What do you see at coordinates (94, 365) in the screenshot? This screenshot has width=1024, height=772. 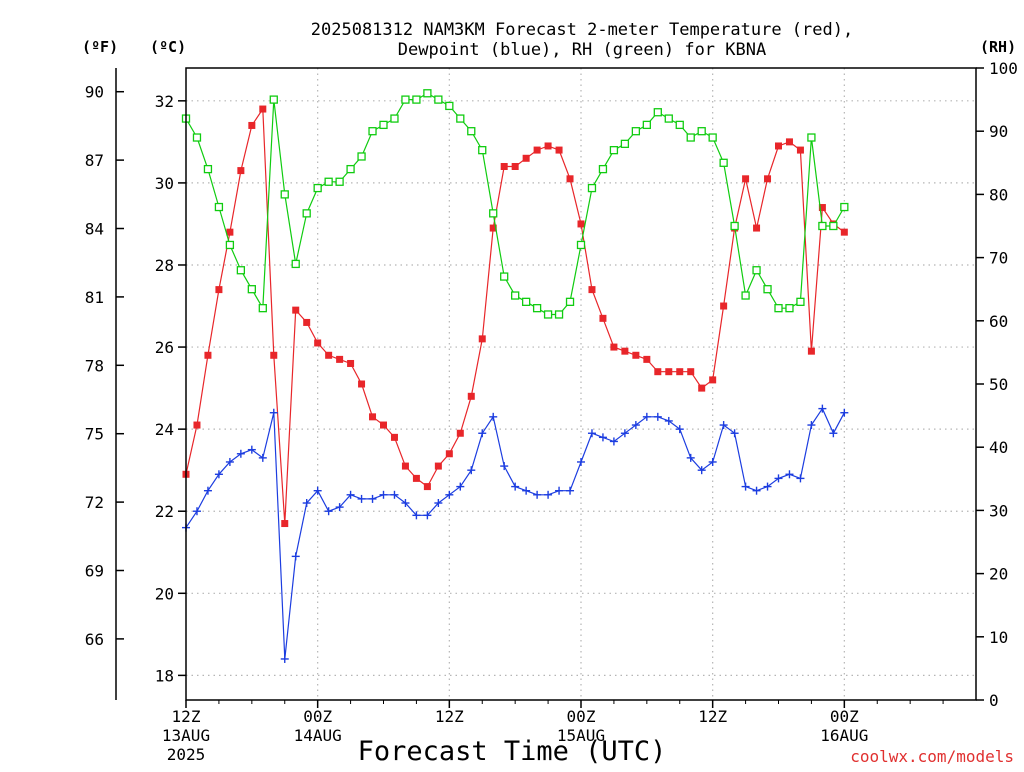 I see `fahrenheit-tick-label: 78` at bounding box center [94, 365].